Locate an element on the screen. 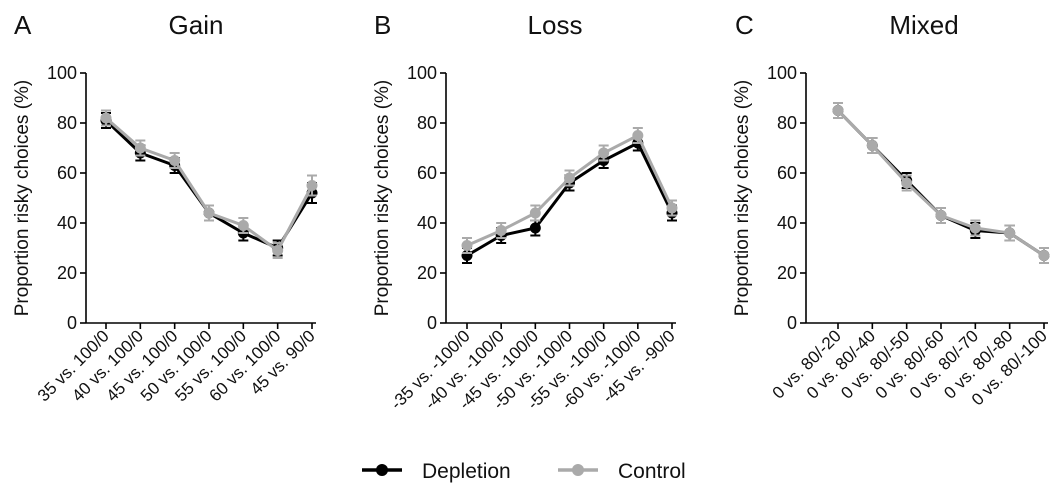  panel-letter: B is located at coordinates (382, 25).